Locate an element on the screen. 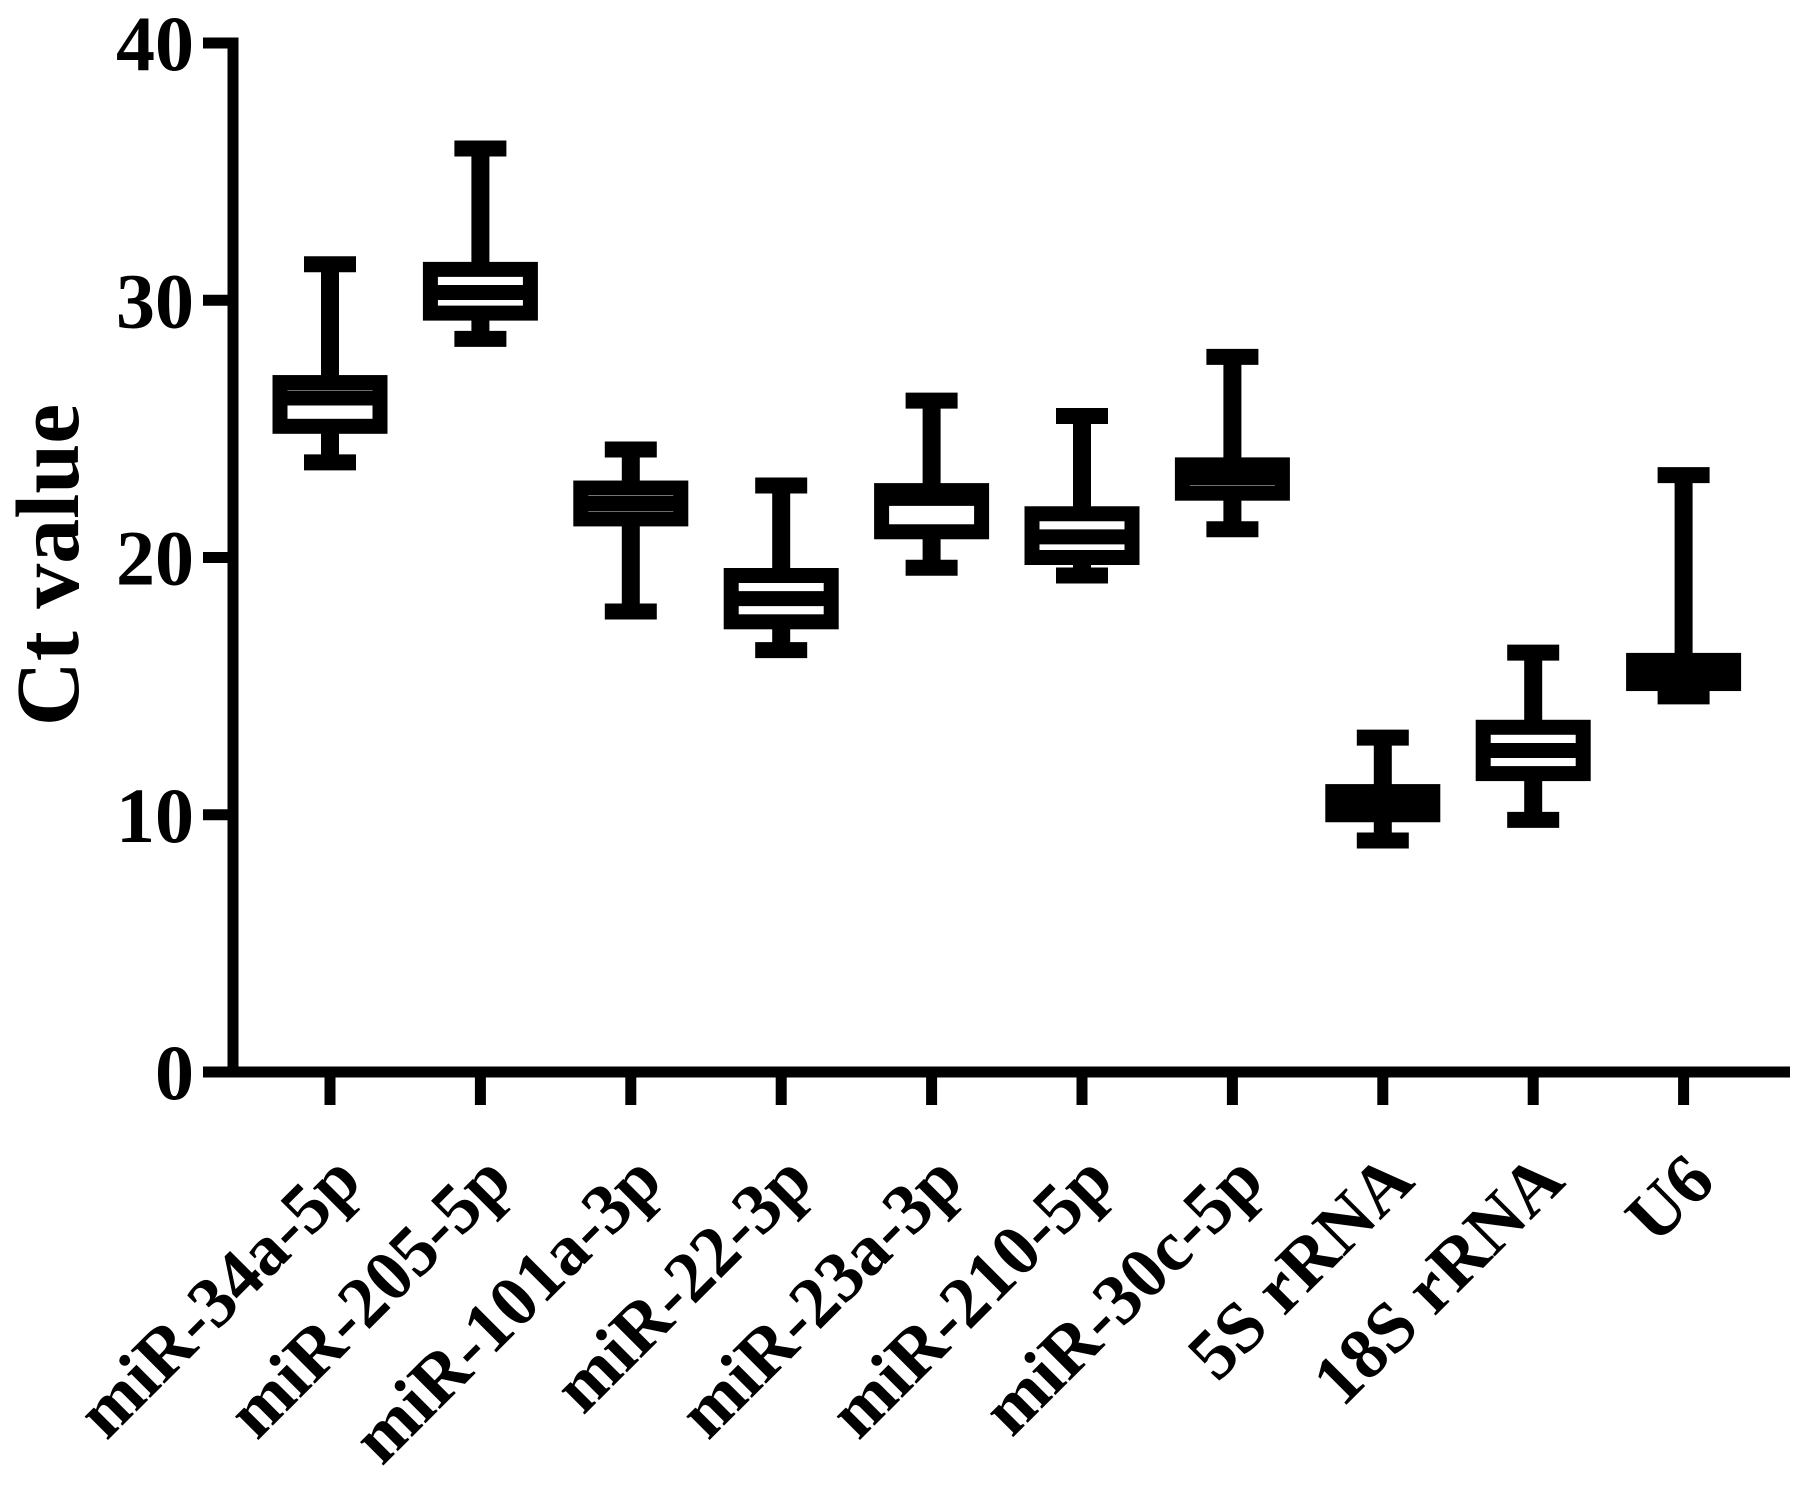  y-tick-label: 10 is located at coordinates (155, 815).